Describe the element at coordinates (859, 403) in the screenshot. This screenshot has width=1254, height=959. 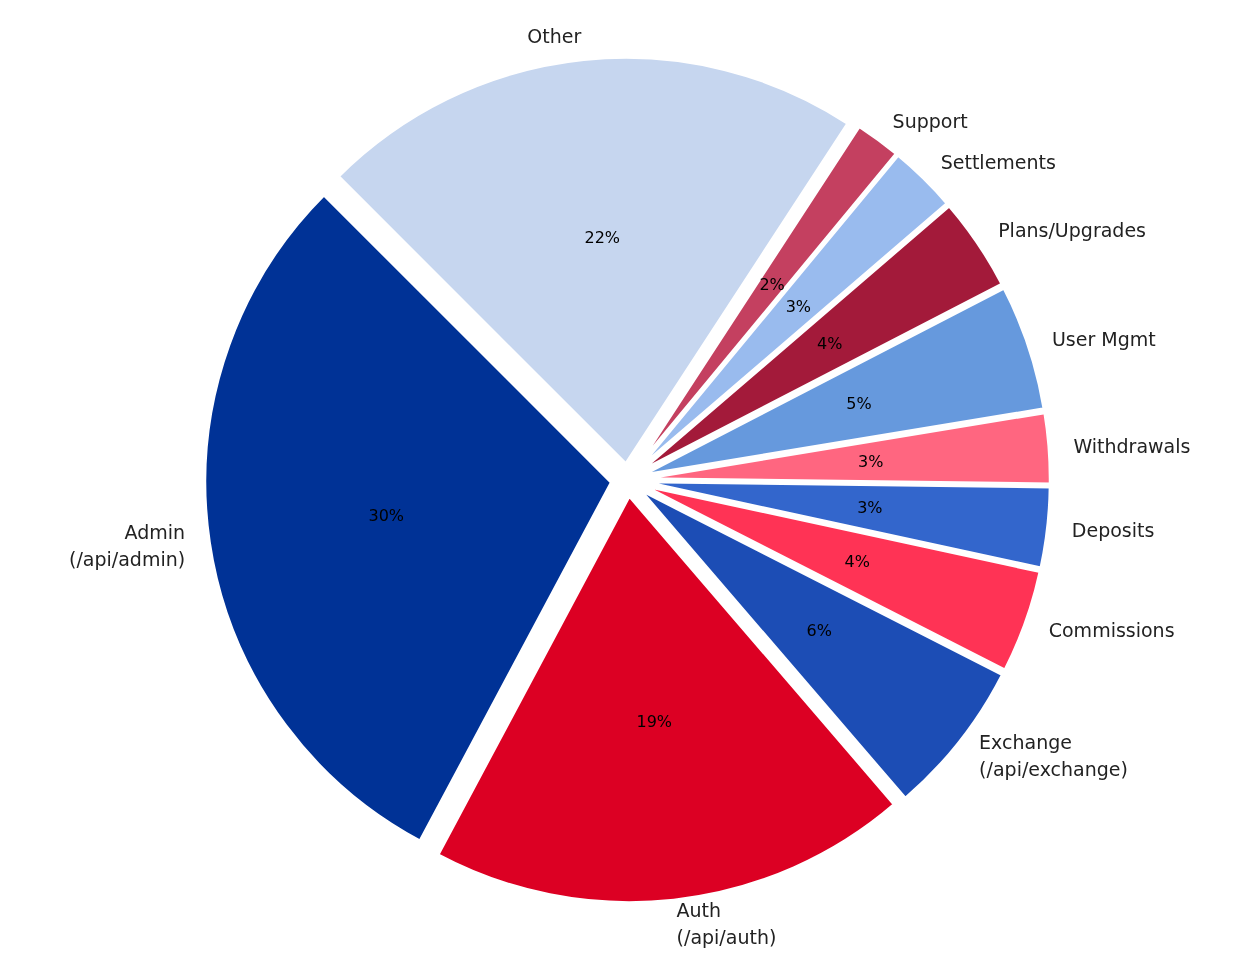
I see `data-label: 5%` at that location.